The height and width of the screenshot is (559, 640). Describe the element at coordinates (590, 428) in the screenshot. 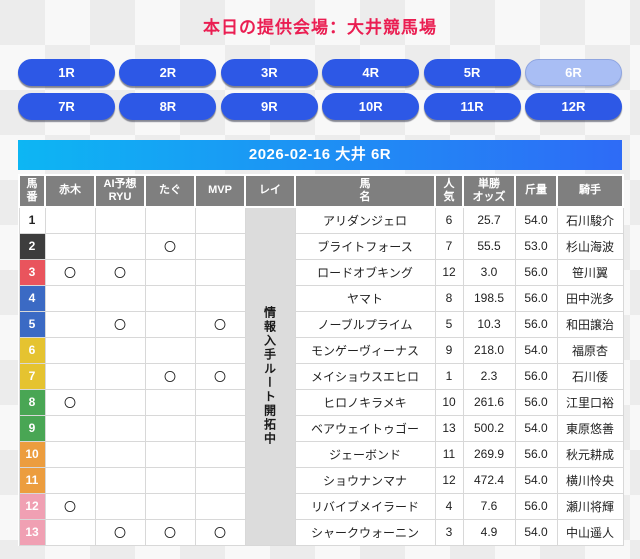

I see `jockey-cell: 東原悠善` at that location.